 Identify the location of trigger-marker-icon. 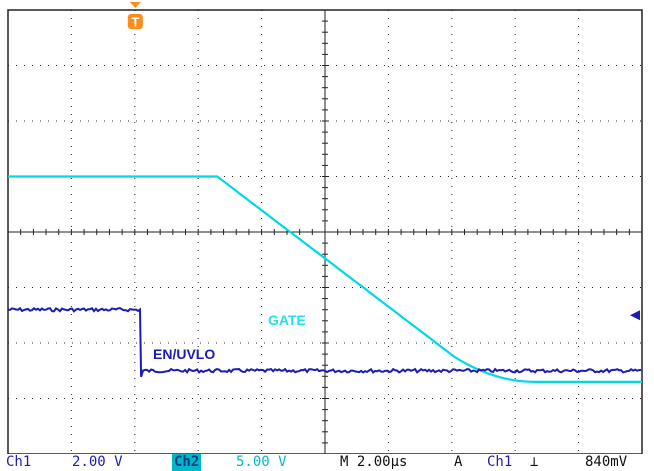
(135, 21).